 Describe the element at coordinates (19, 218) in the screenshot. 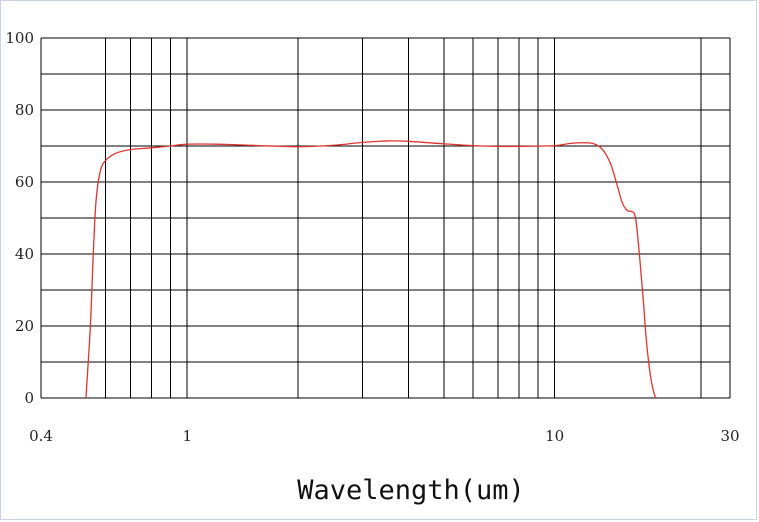

I see `y-tick-labels: 0 20 40 60 80 100` at that location.